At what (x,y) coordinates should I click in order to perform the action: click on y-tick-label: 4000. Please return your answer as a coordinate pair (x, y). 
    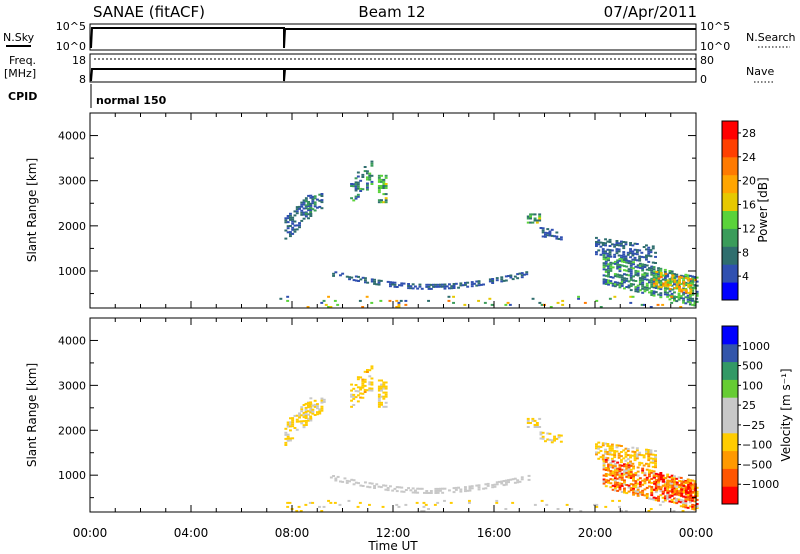
    Looking at the image, I should click on (72, 340).